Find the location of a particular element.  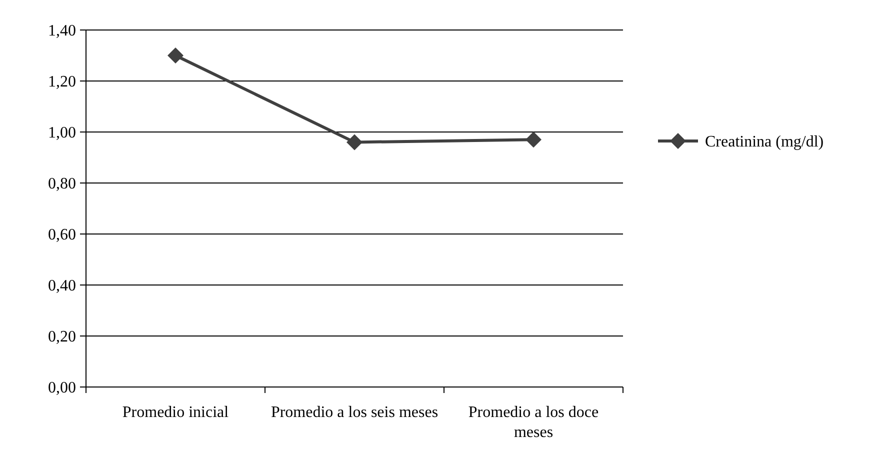

y-tick-label: 1,40 is located at coordinates (62, 31).